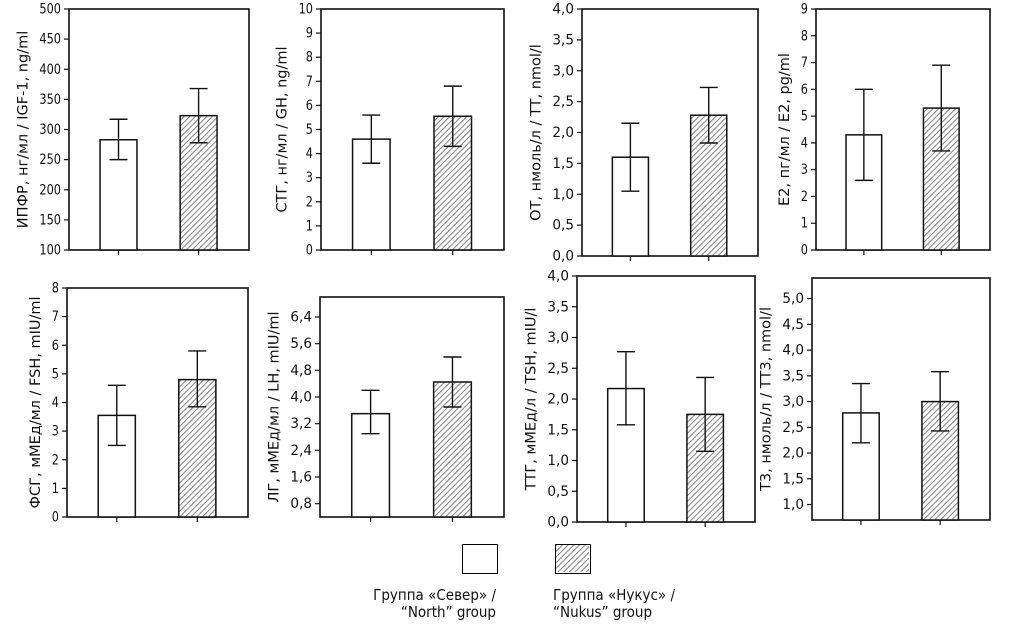 Image resolution: width=1024 pixels, height=632 pixels. I want to click on chart-panel-2: 0 1 2 3 4 5 6 7 8 9 10 СТГ, нг/мл / GH, ng/ml, so click(390, 130).